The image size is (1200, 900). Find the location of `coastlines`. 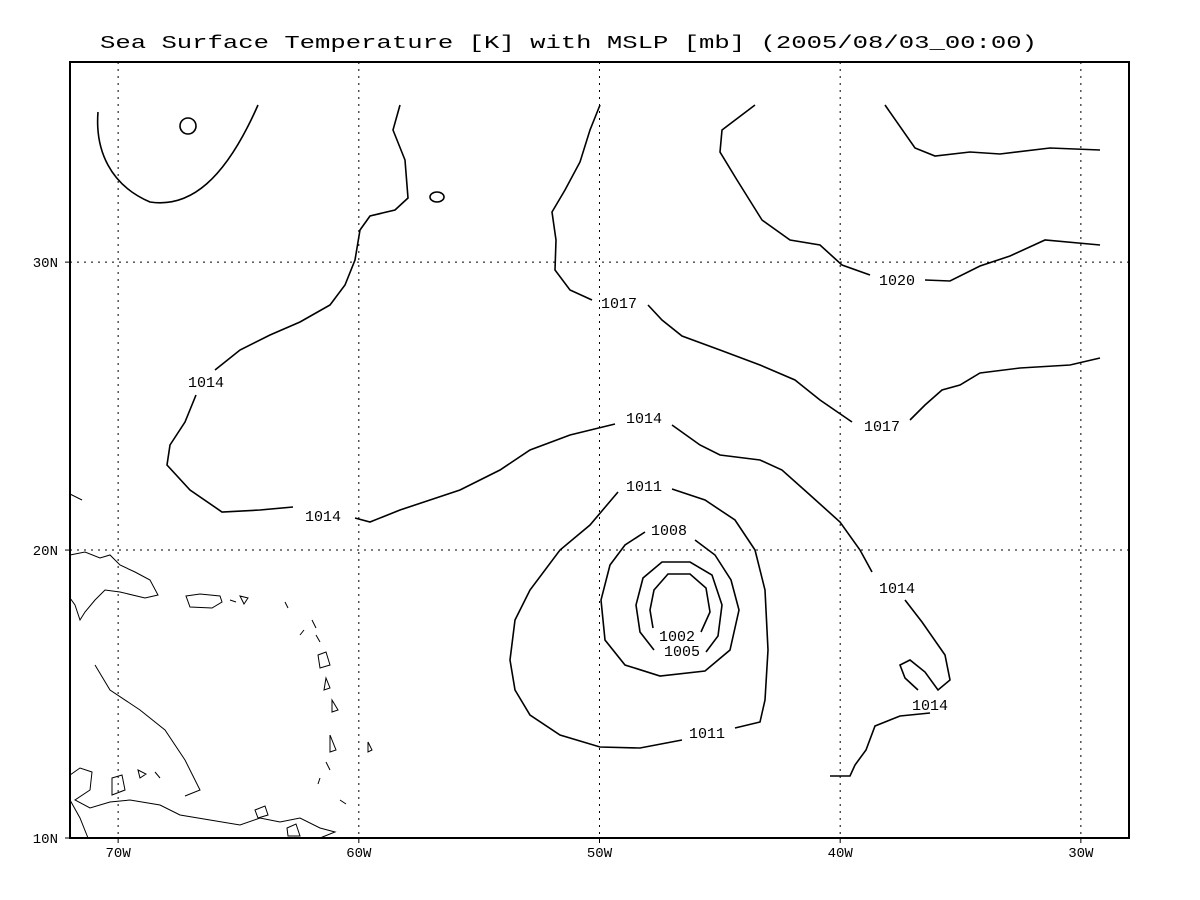

coastlines is located at coordinates (221, 666).